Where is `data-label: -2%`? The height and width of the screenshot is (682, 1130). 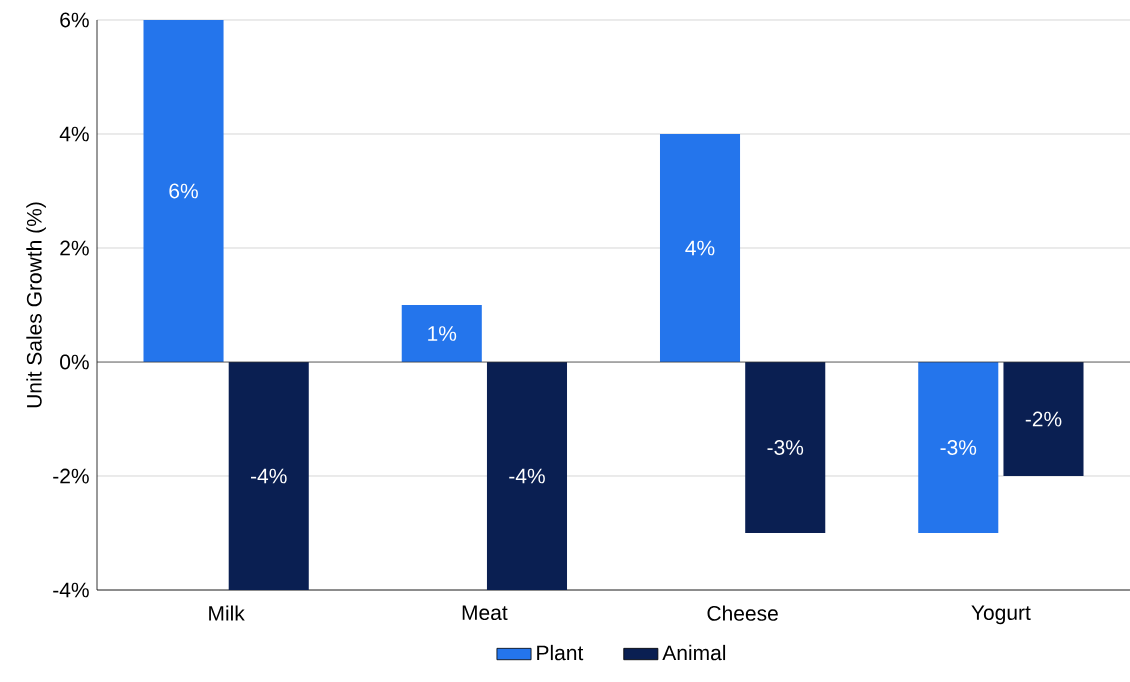
data-label: -2% is located at coordinates (1043, 419).